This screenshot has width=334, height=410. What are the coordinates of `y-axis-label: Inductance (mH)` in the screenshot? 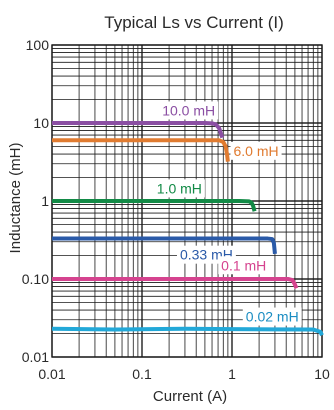 It's located at (15, 198).